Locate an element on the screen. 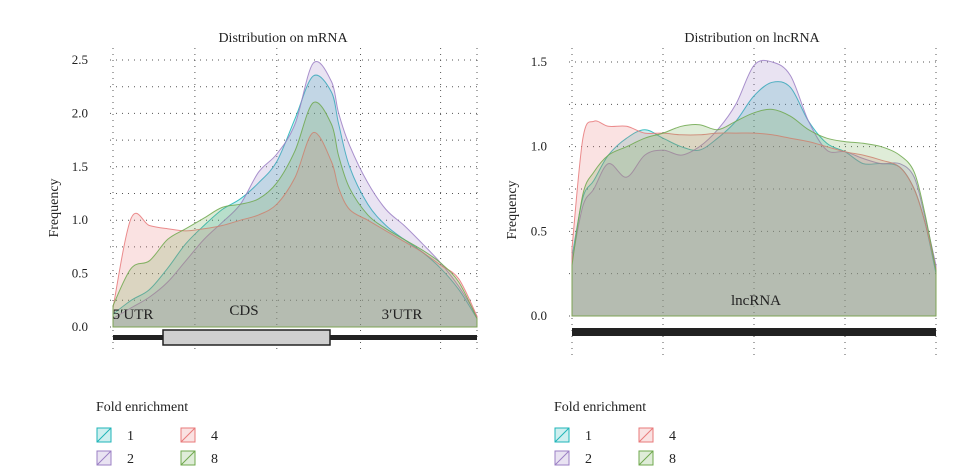 The image size is (978, 472). mrna-y-tick-label: 0.0 is located at coordinates (80, 326).